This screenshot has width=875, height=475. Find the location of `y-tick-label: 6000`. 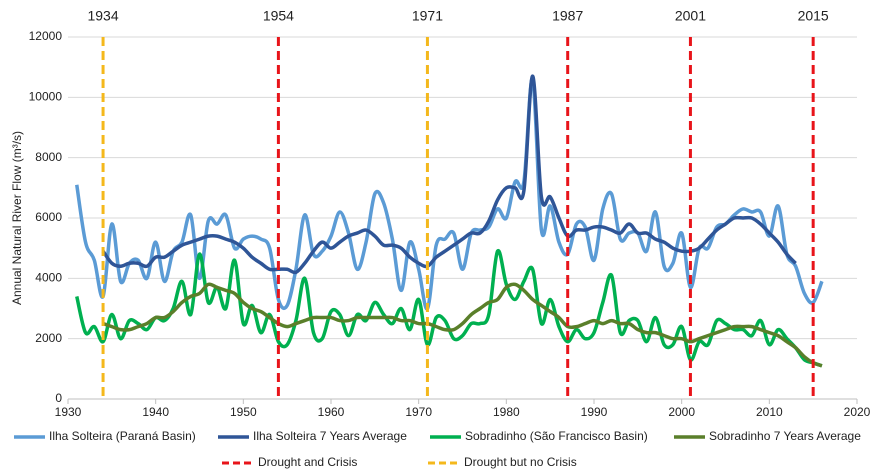

y-tick-label: 6000 is located at coordinates (48, 217).